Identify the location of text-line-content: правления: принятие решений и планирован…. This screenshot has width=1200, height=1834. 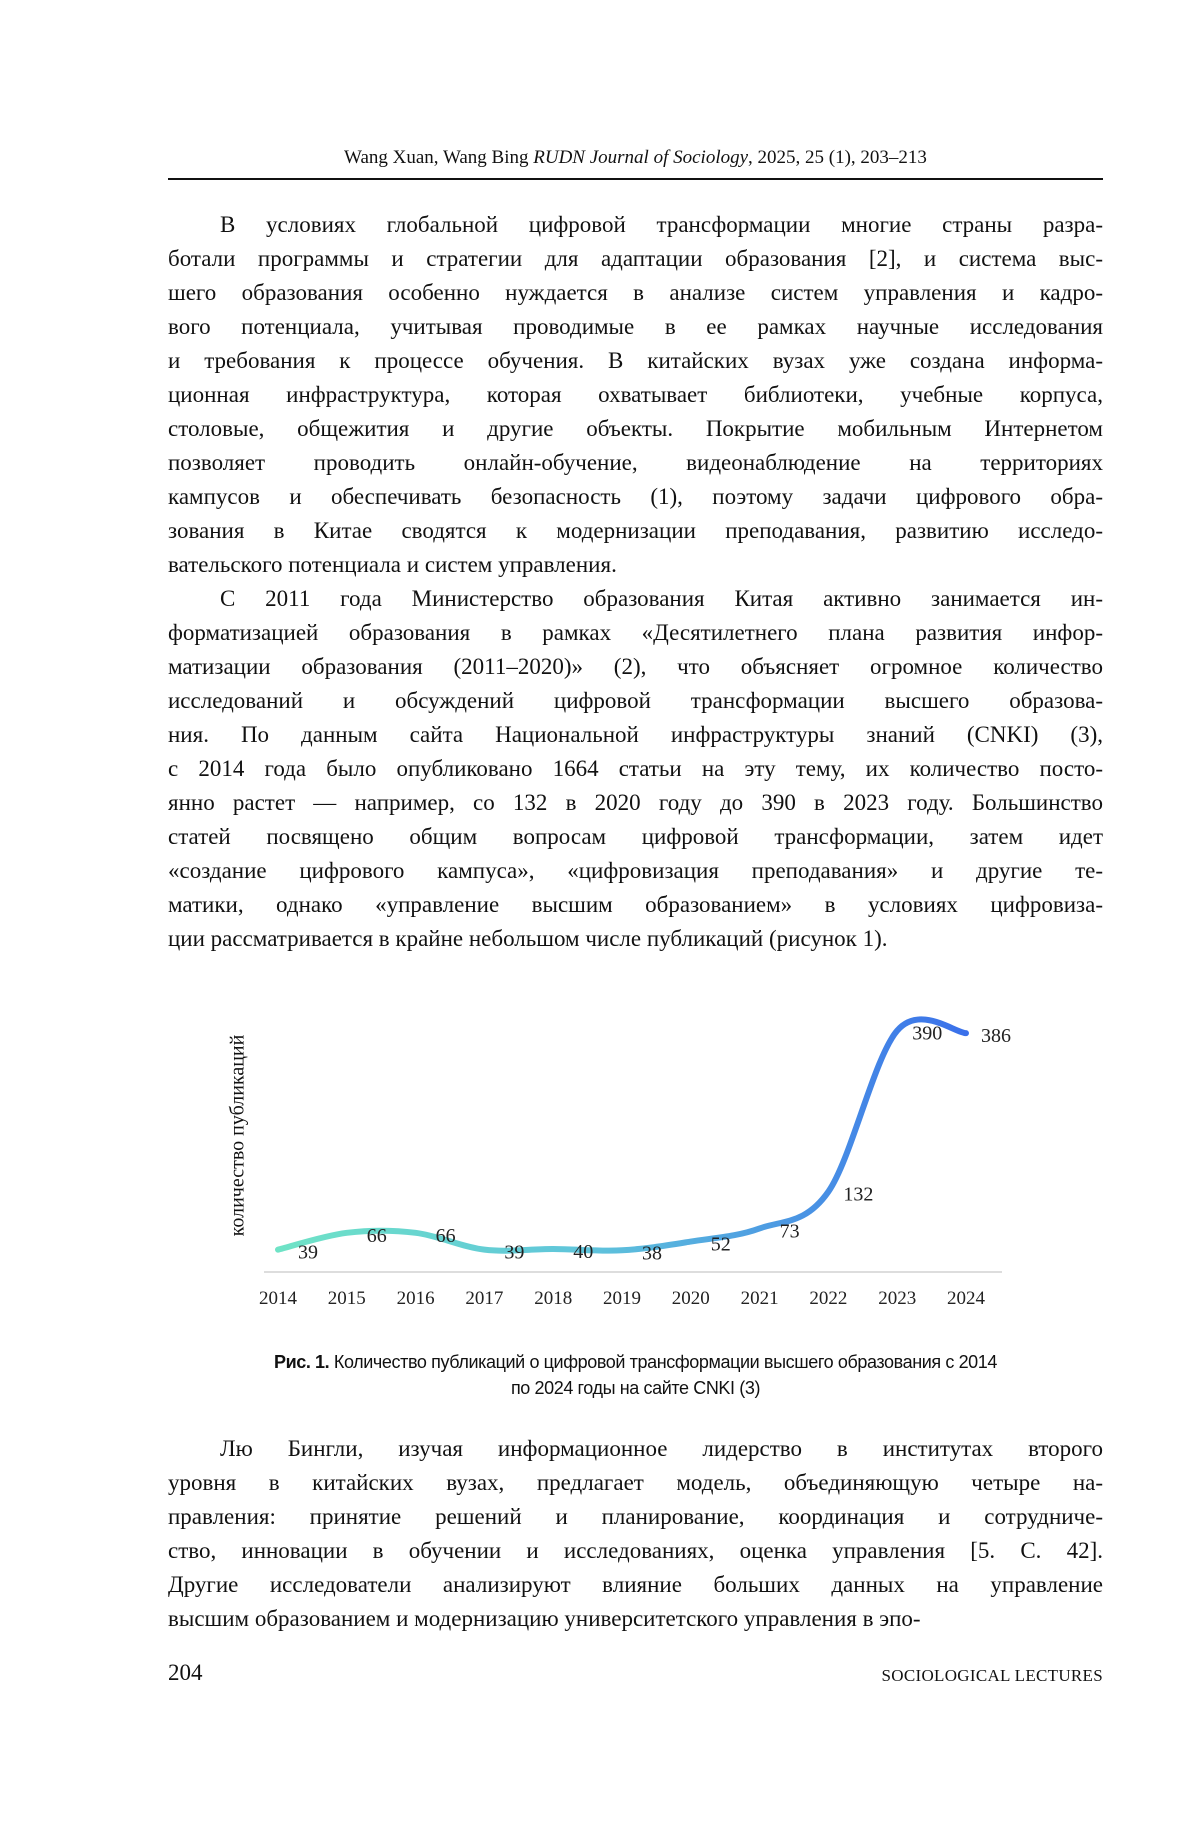
(635, 1516).